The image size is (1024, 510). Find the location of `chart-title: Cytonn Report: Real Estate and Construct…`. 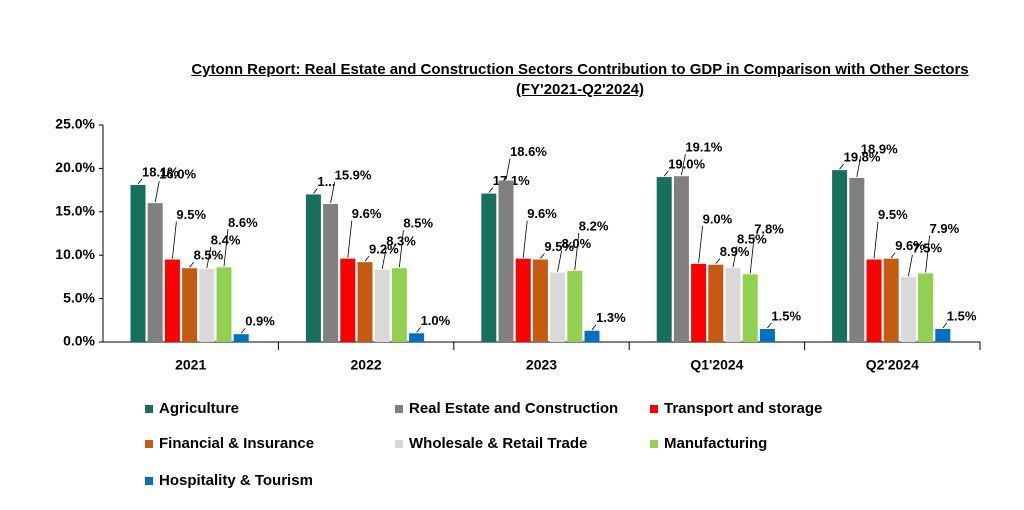

chart-title: Cytonn Report: Real Estate and Construct… is located at coordinates (580, 79).